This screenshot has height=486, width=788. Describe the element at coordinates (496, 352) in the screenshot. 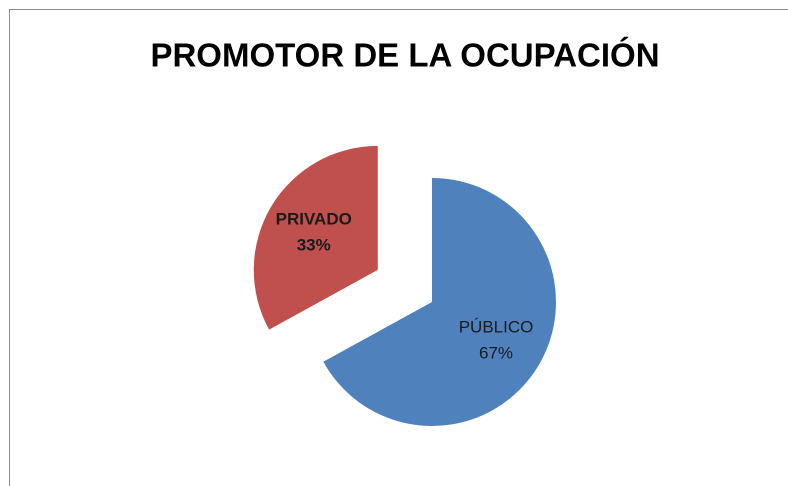

I see `slice-value-label: 67%` at that location.